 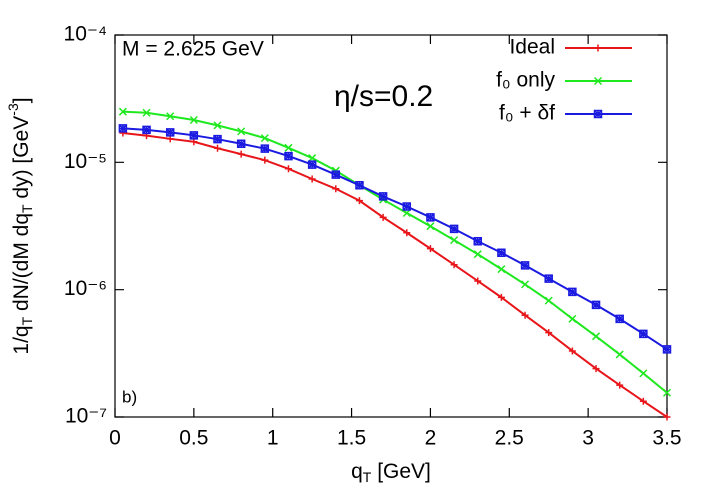 I want to click on x-label-sub: T, so click(x=367, y=477).